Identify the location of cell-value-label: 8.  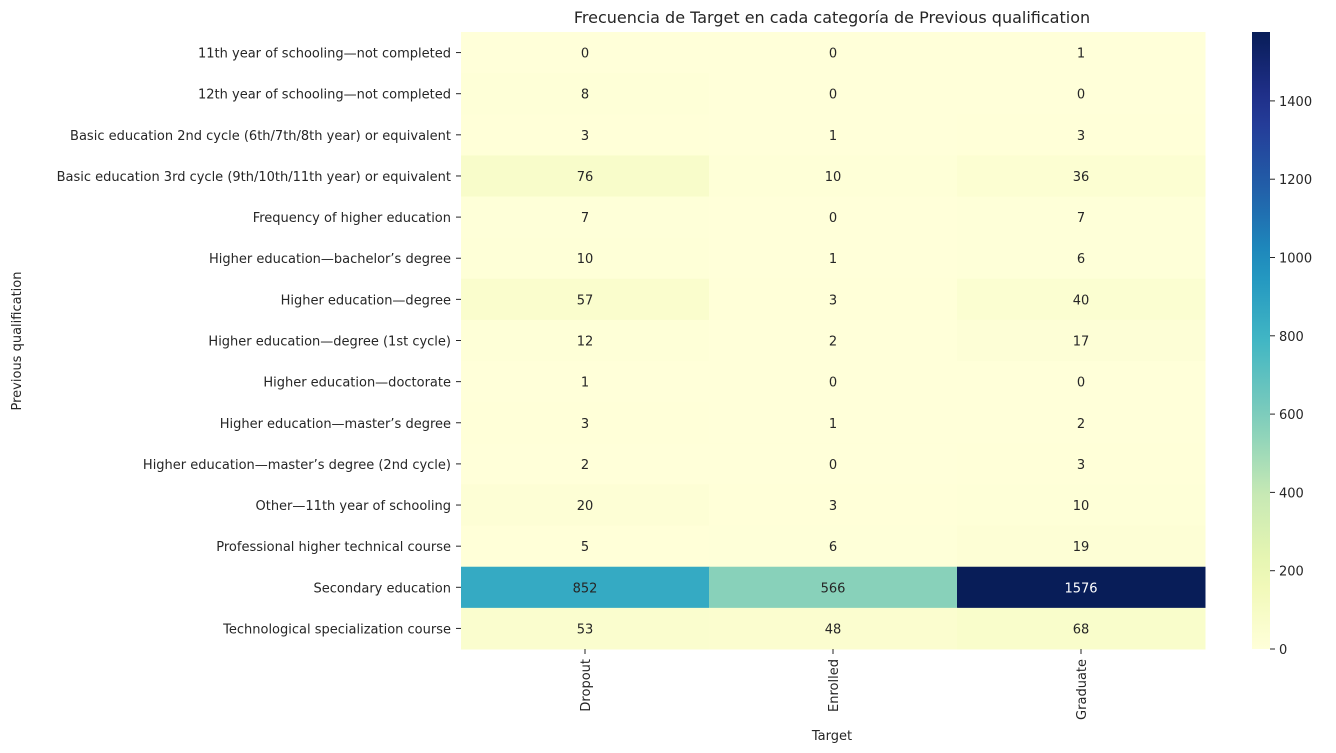
(585, 95).